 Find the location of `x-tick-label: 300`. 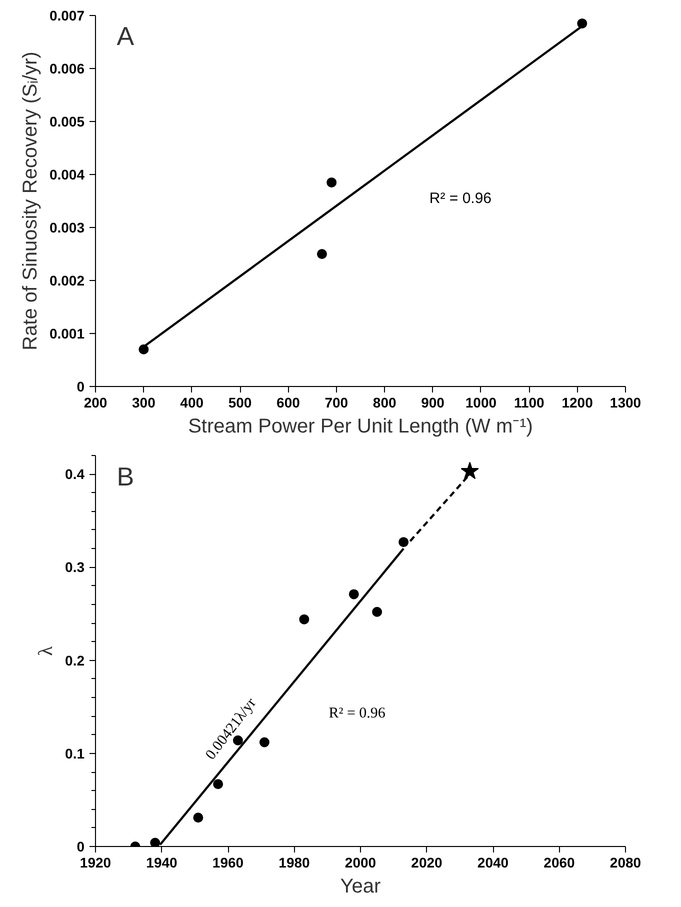

x-tick-label: 300 is located at coordinates (144, 402).